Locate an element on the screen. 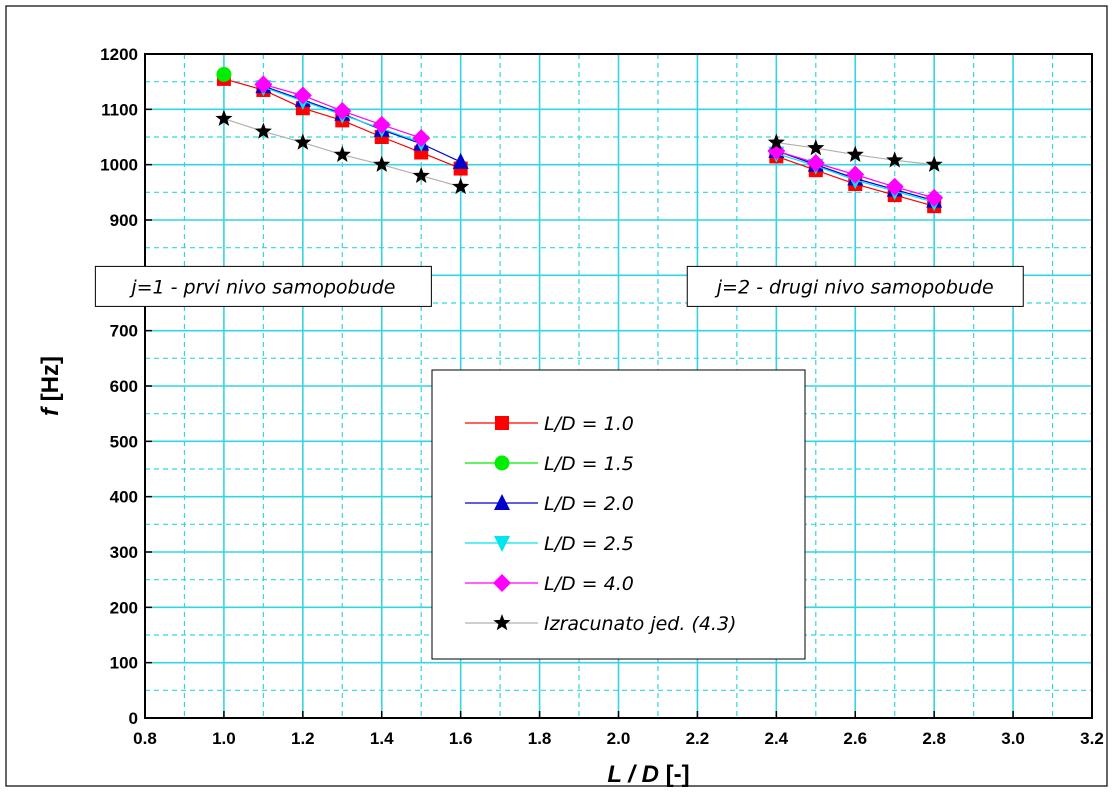  legend-label: L/D = 1.5 is located at coordinates (589, 464).